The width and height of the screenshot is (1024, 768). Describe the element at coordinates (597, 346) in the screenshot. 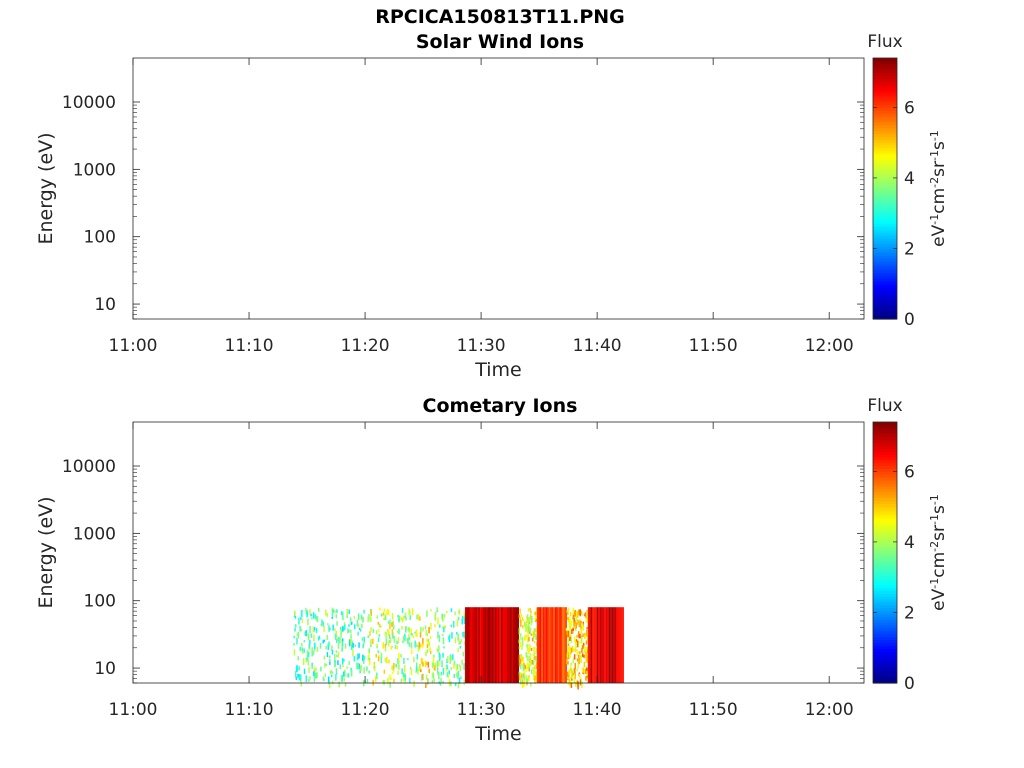

I see `x-tick-label: 11:40` at that location.